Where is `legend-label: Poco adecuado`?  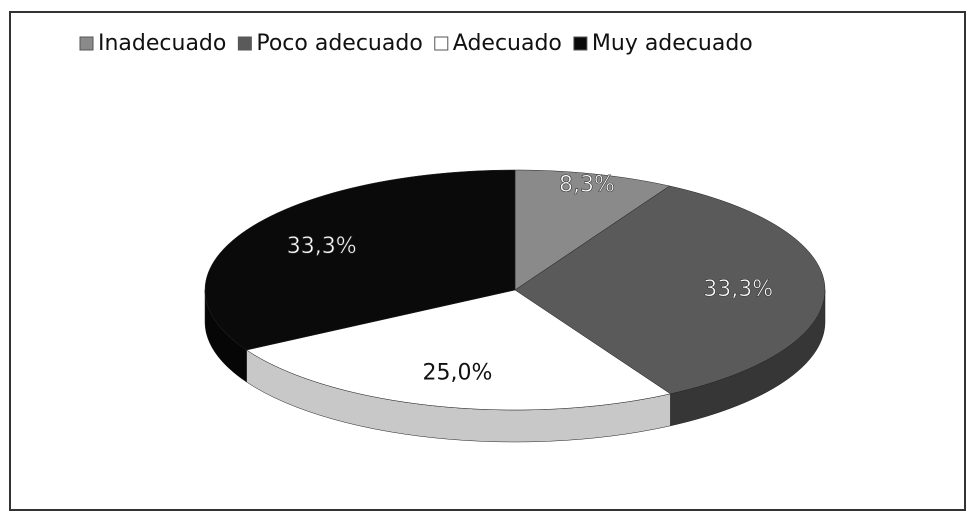
legend-label: Poco adecuado is located at coordinates (339, 43).